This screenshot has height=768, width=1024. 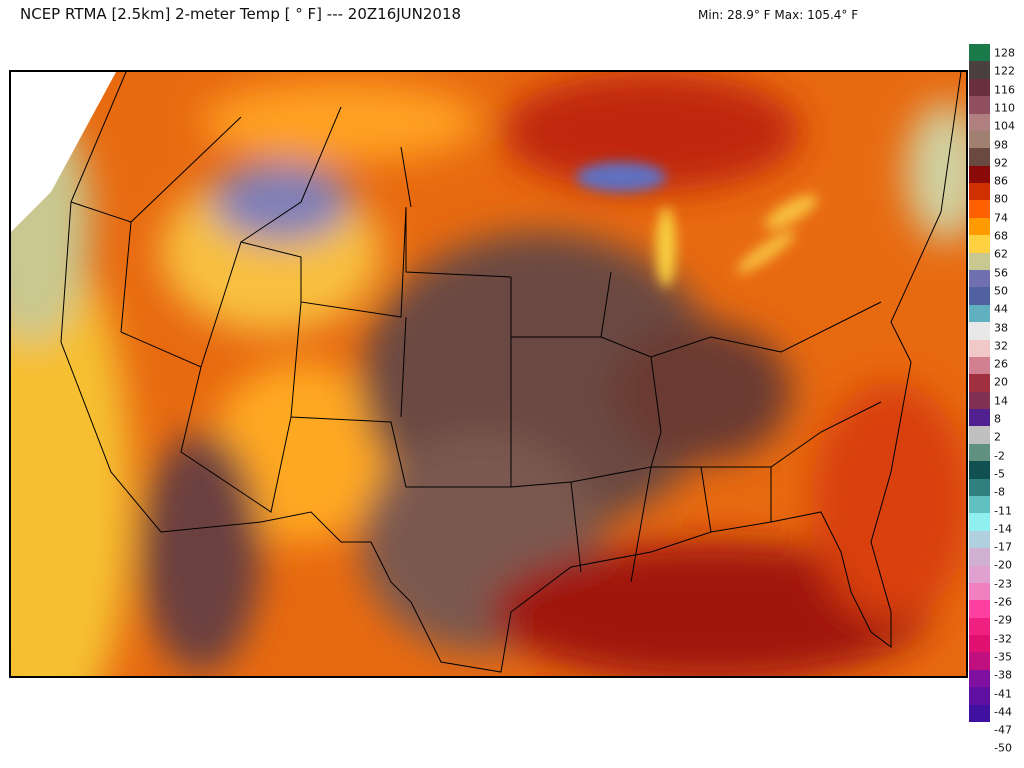 I want to click on colorbar-label: -41, so click(x=1003, y=693).